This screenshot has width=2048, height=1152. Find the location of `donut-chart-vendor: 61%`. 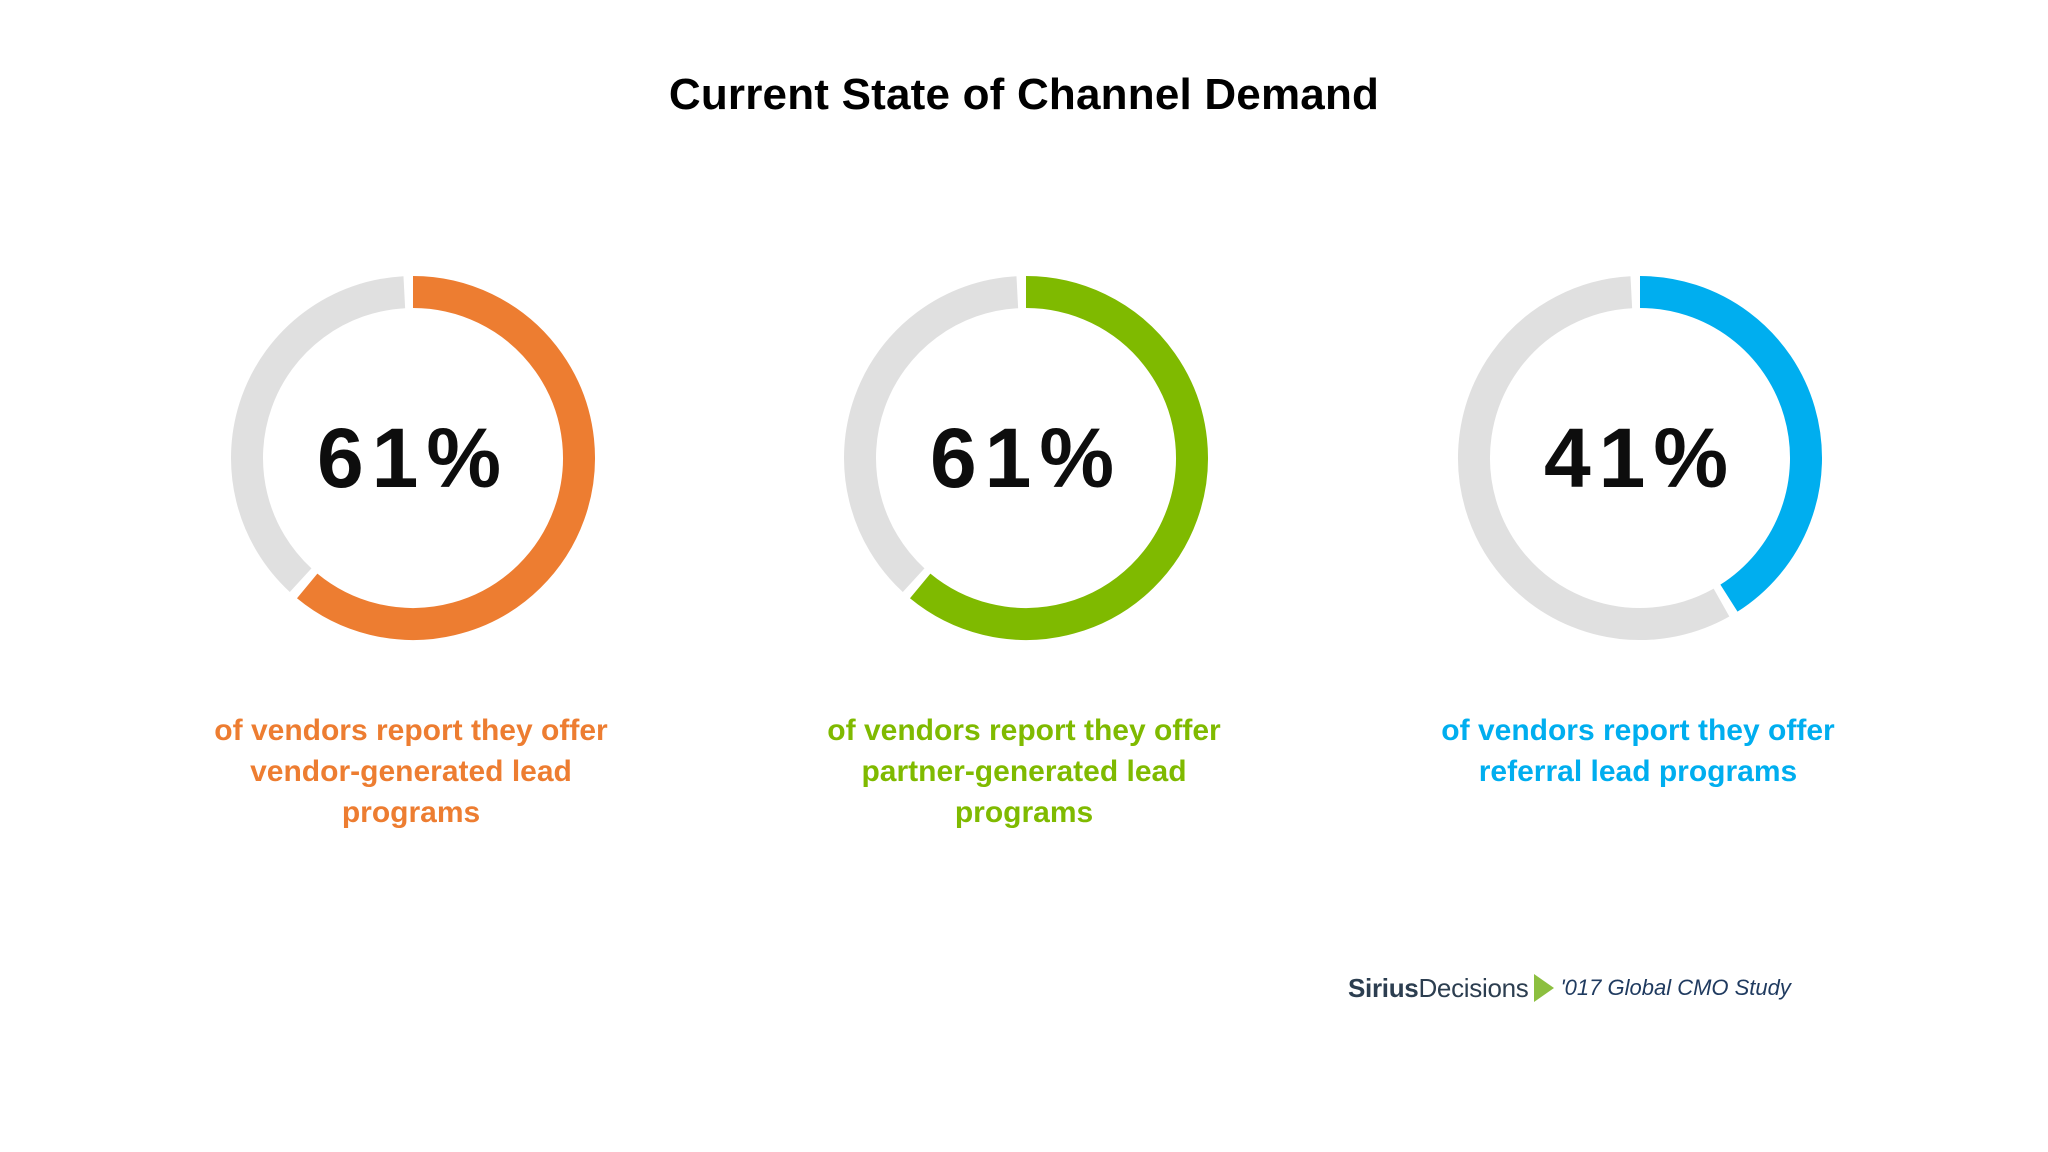

donut-chart-vendor: 61% is located at coordinates (413, 458).